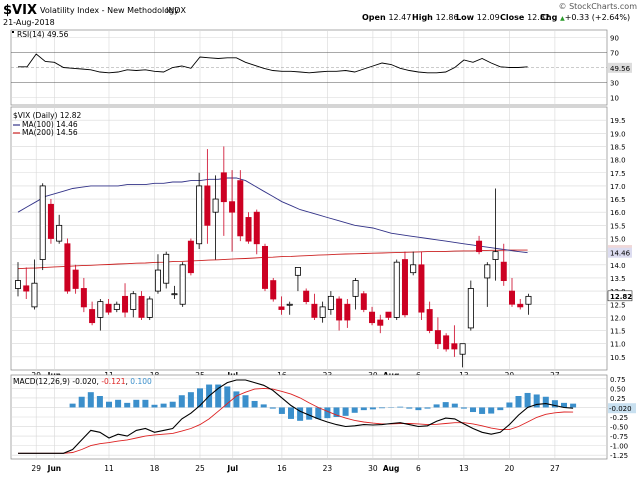  I want to click on price-tick-label: 15.5, so click(618, 226).